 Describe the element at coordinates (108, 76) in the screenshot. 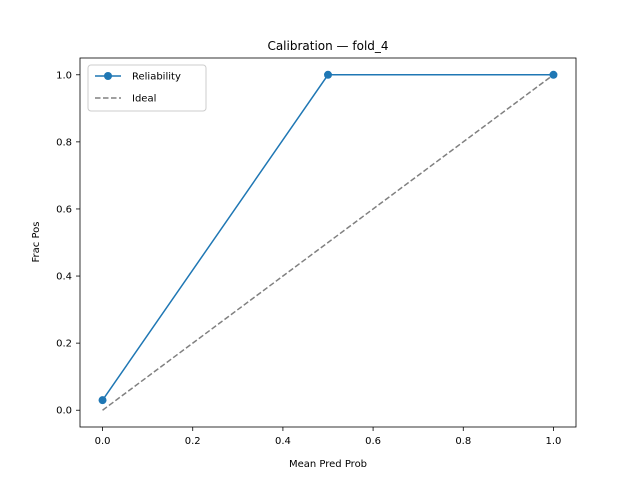

I see `legend-marker-reliability` at that location.